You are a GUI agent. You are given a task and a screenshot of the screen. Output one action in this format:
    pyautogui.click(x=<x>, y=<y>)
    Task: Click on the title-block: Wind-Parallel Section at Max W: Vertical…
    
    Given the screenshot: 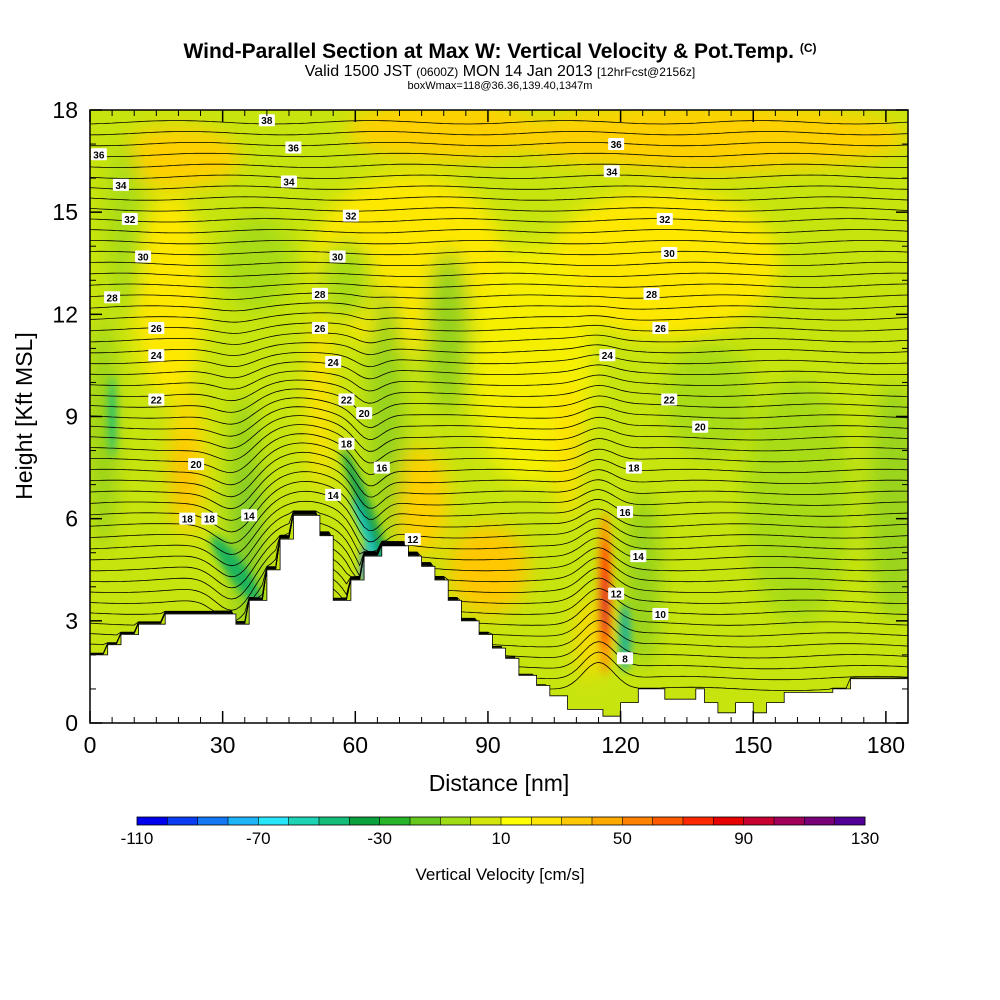 What is the action you would take?
    pyautogui.click(x=500, y=64)
    